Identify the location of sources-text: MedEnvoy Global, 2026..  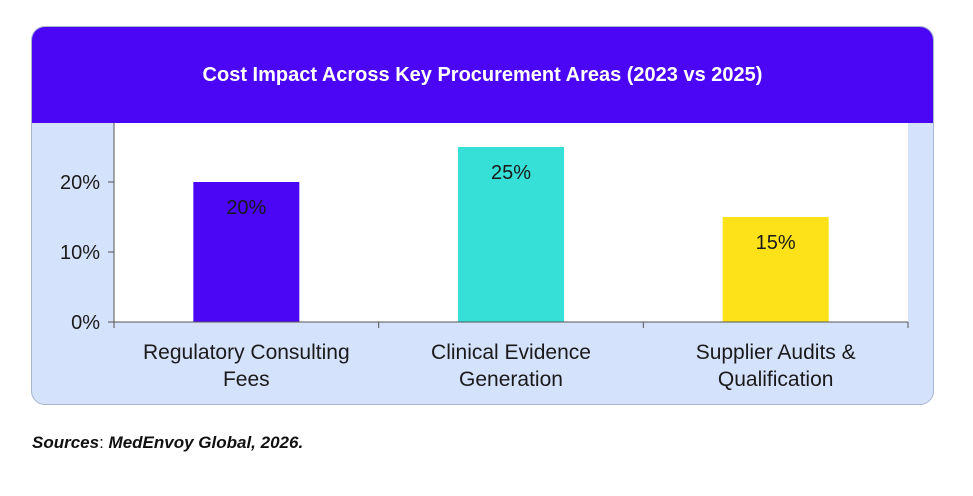
(206, 442).